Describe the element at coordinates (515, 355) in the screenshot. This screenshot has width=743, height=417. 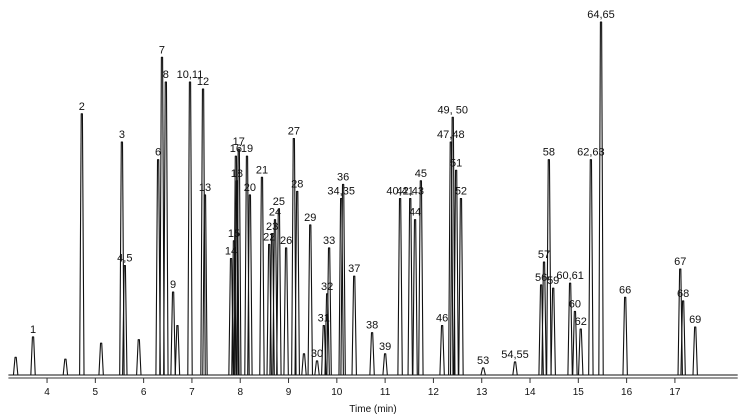
I see `peak-label: 54,55` at that location.